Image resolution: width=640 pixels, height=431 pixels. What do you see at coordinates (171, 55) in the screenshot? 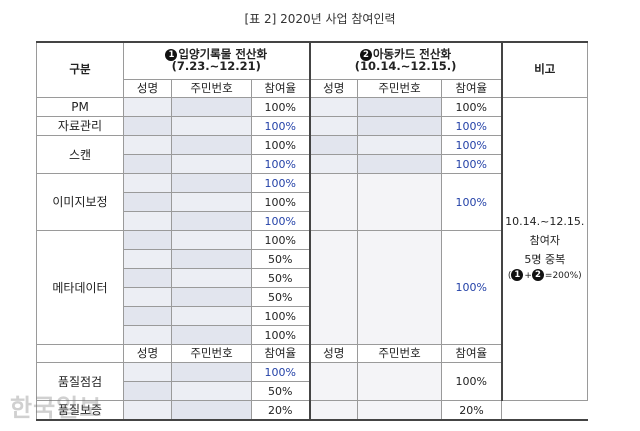
I see `circled-number-1: 1` at bounding box center [171, 55].